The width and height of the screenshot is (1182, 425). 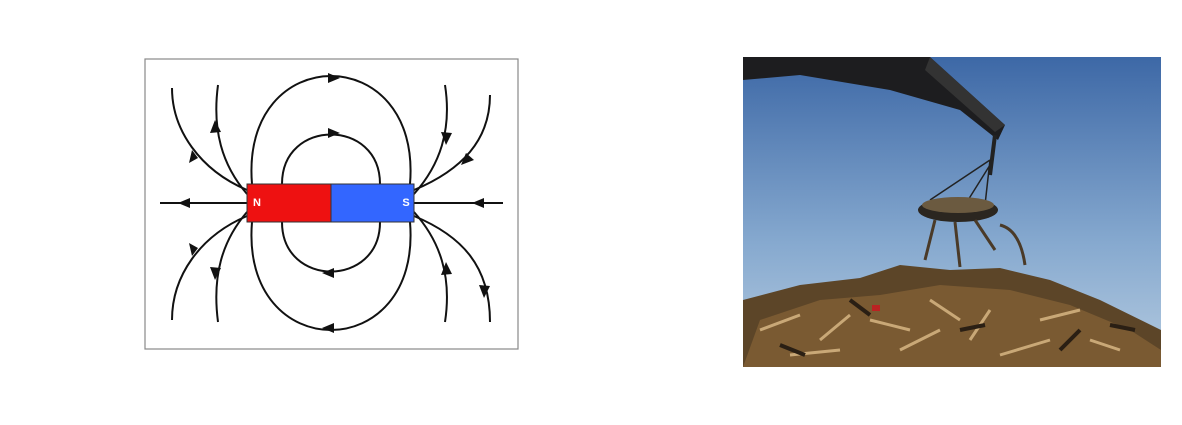 I want to click on south-pole, so click(x=372, y=203).